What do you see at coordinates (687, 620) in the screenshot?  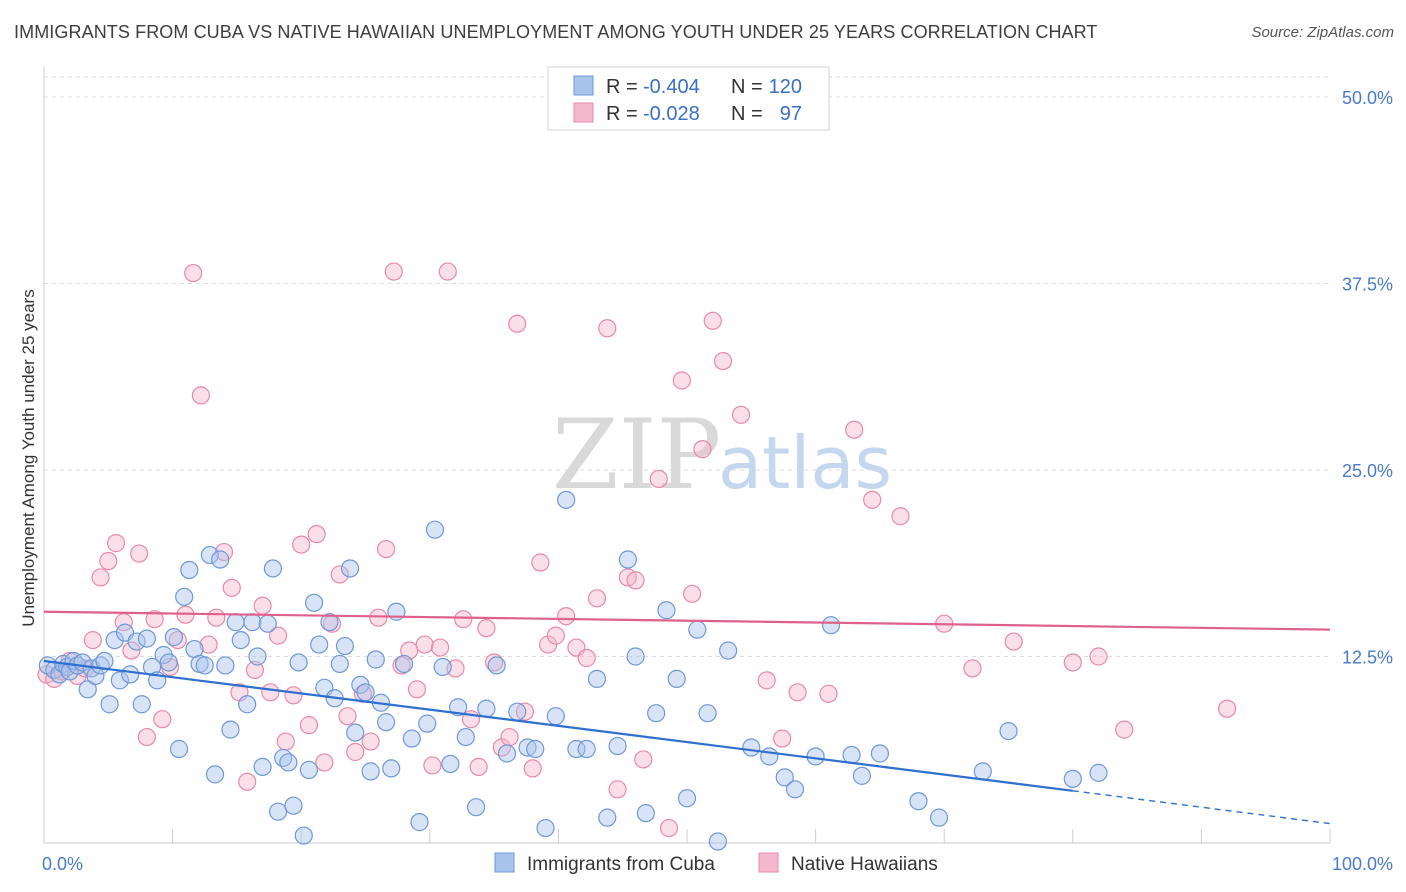 I see `hawaiian-trend-line` at bounding box center [687, 620].